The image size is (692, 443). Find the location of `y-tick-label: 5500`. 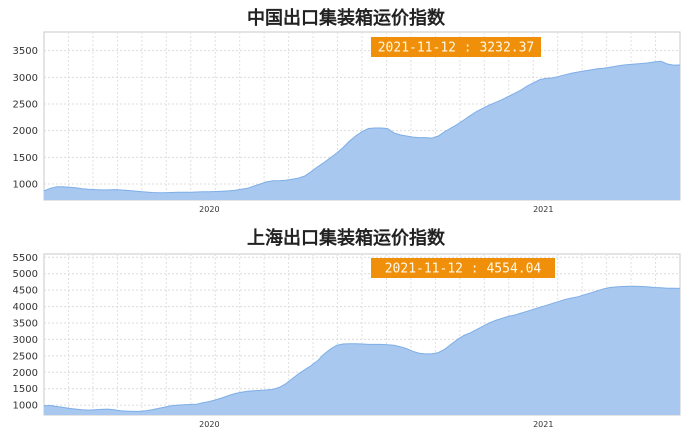

y-tick-label: 5500 is located at coordinates (25, 258).